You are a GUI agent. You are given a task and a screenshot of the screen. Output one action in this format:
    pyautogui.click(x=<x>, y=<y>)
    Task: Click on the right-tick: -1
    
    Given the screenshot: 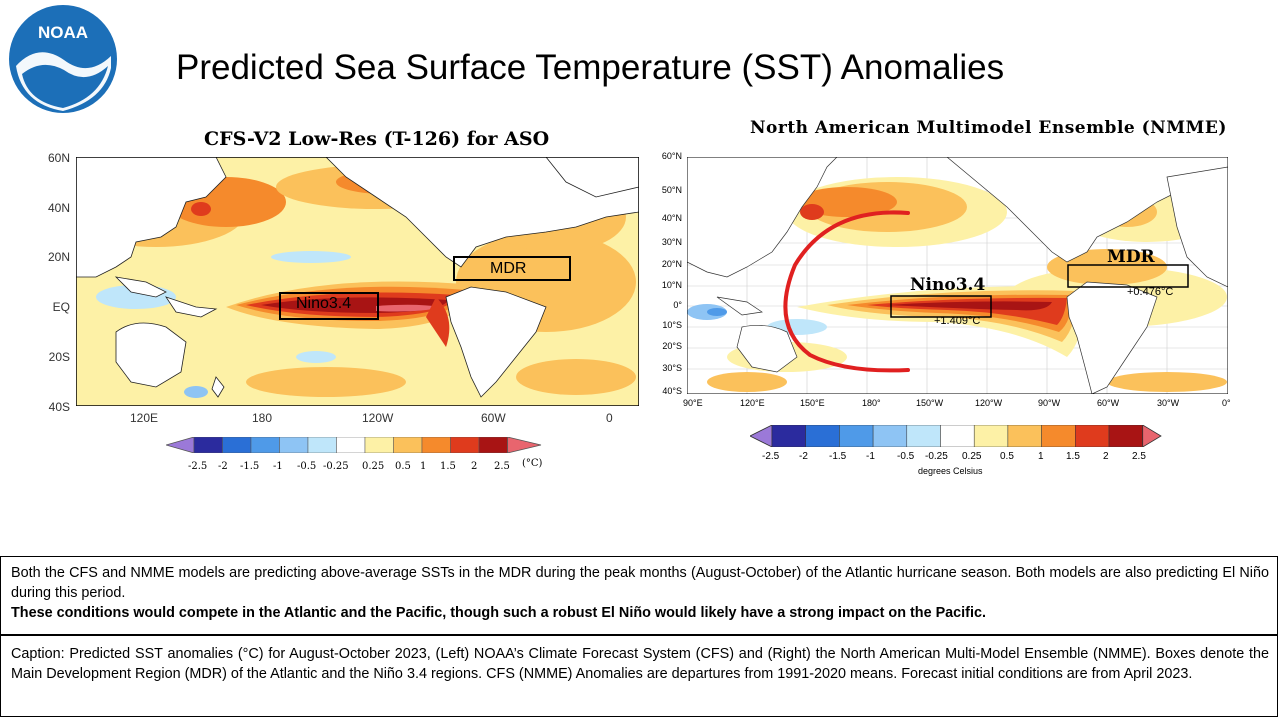 What is the action you would take?
    pyautogui.click(x=870, y=456)
    